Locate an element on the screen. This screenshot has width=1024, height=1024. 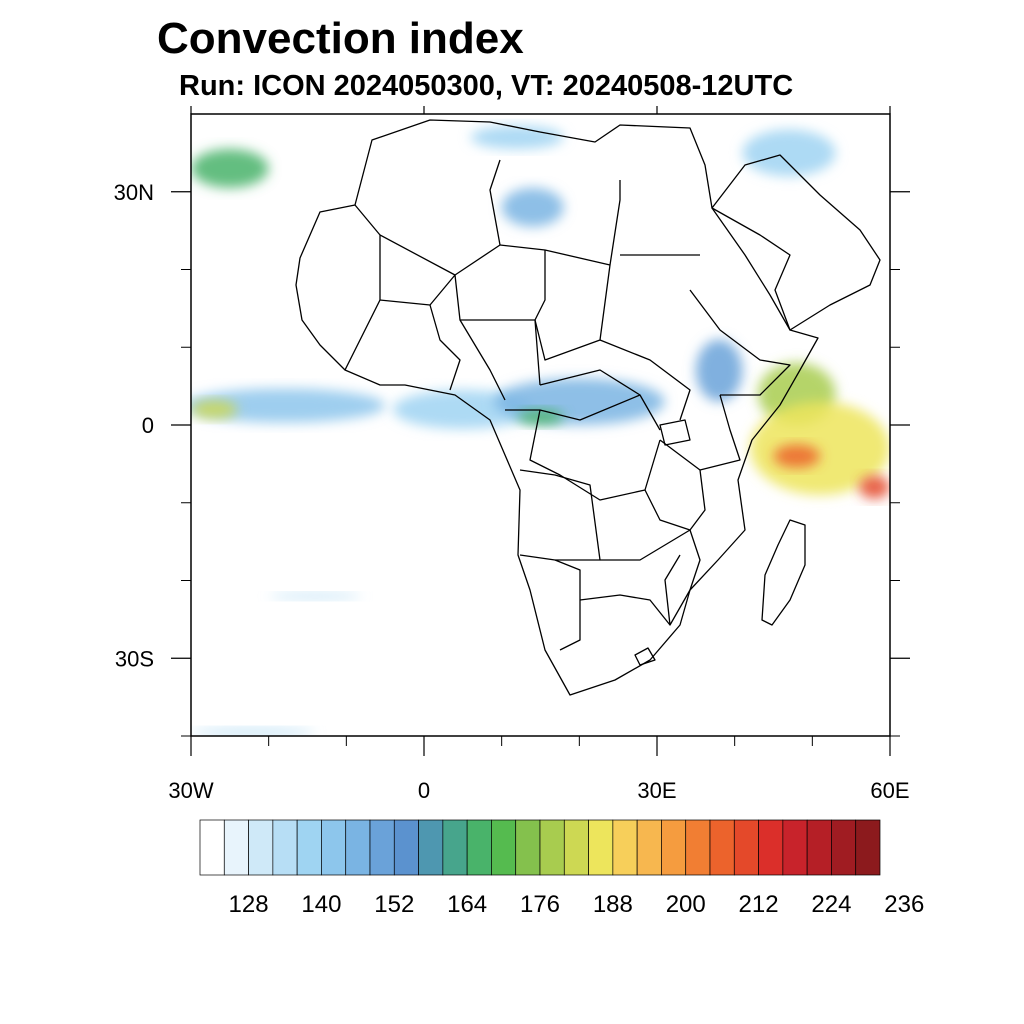
field-ethiopia is located at coordinates (719, 370).